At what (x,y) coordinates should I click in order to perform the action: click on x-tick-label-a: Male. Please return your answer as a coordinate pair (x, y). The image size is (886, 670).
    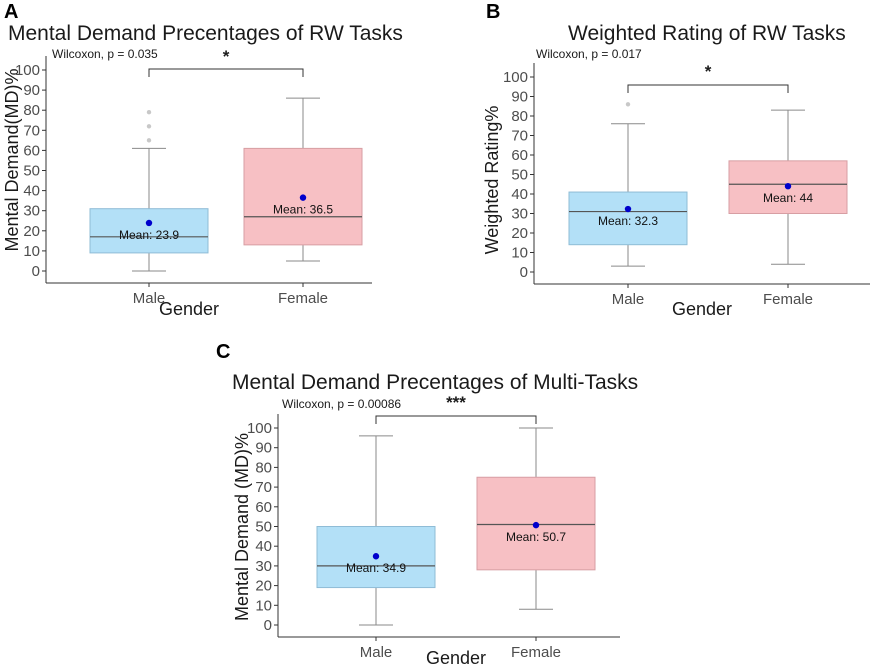
    Looking at the image, I should click on (149, 298).